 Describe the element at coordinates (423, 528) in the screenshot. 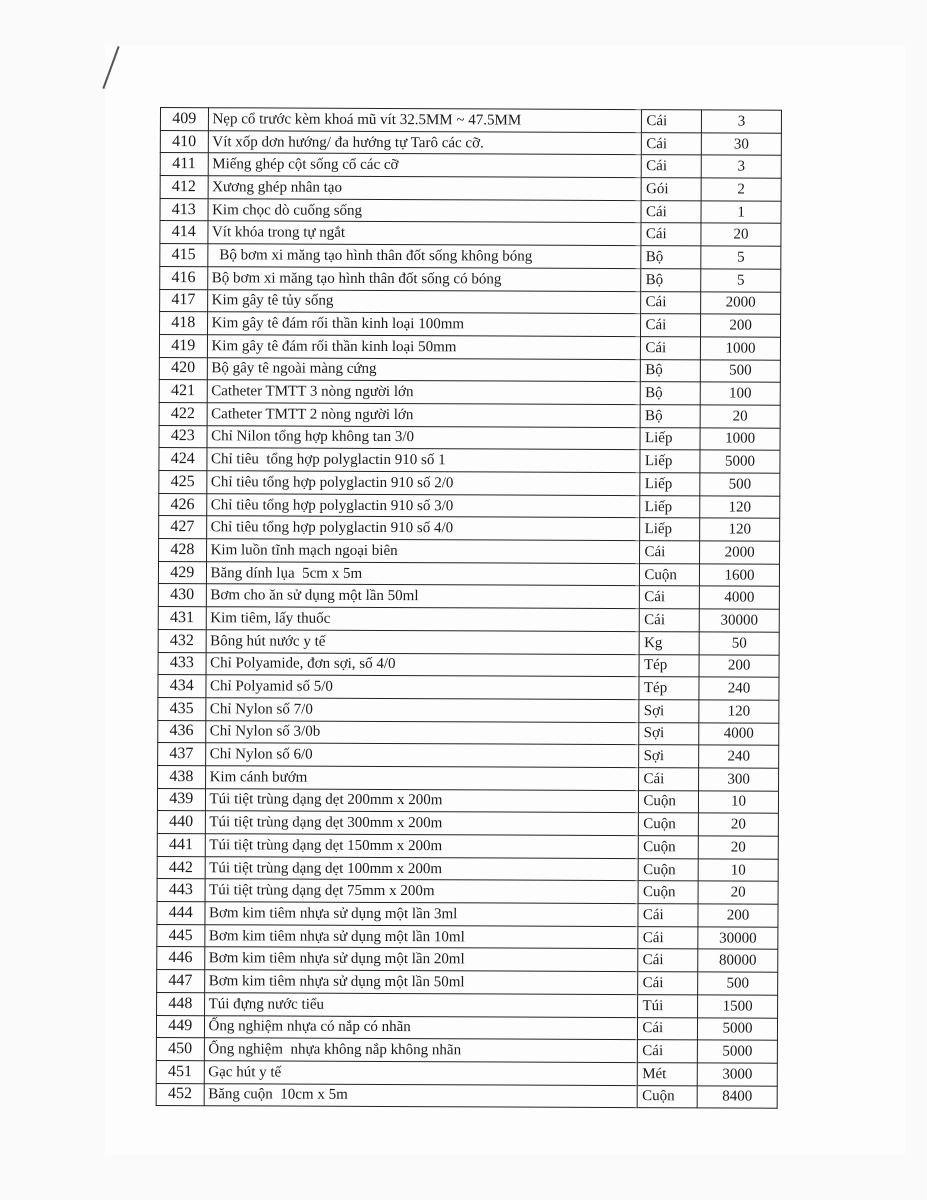

I see `item-name-cell: Chỉ tiêu tổng hợp polyglactin 910 số 4/0` at that location.